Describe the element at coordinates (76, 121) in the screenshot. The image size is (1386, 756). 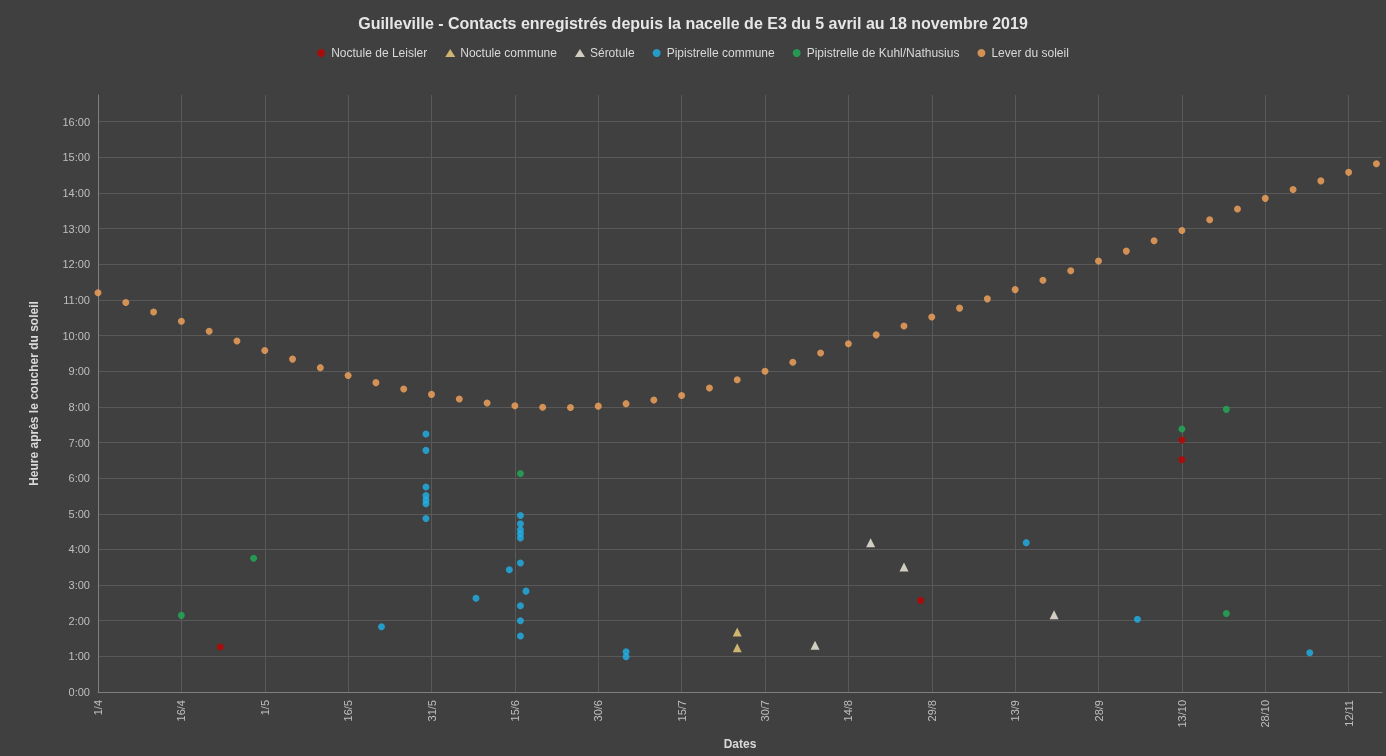
I see `y-tick-label: 16:00` at that location.